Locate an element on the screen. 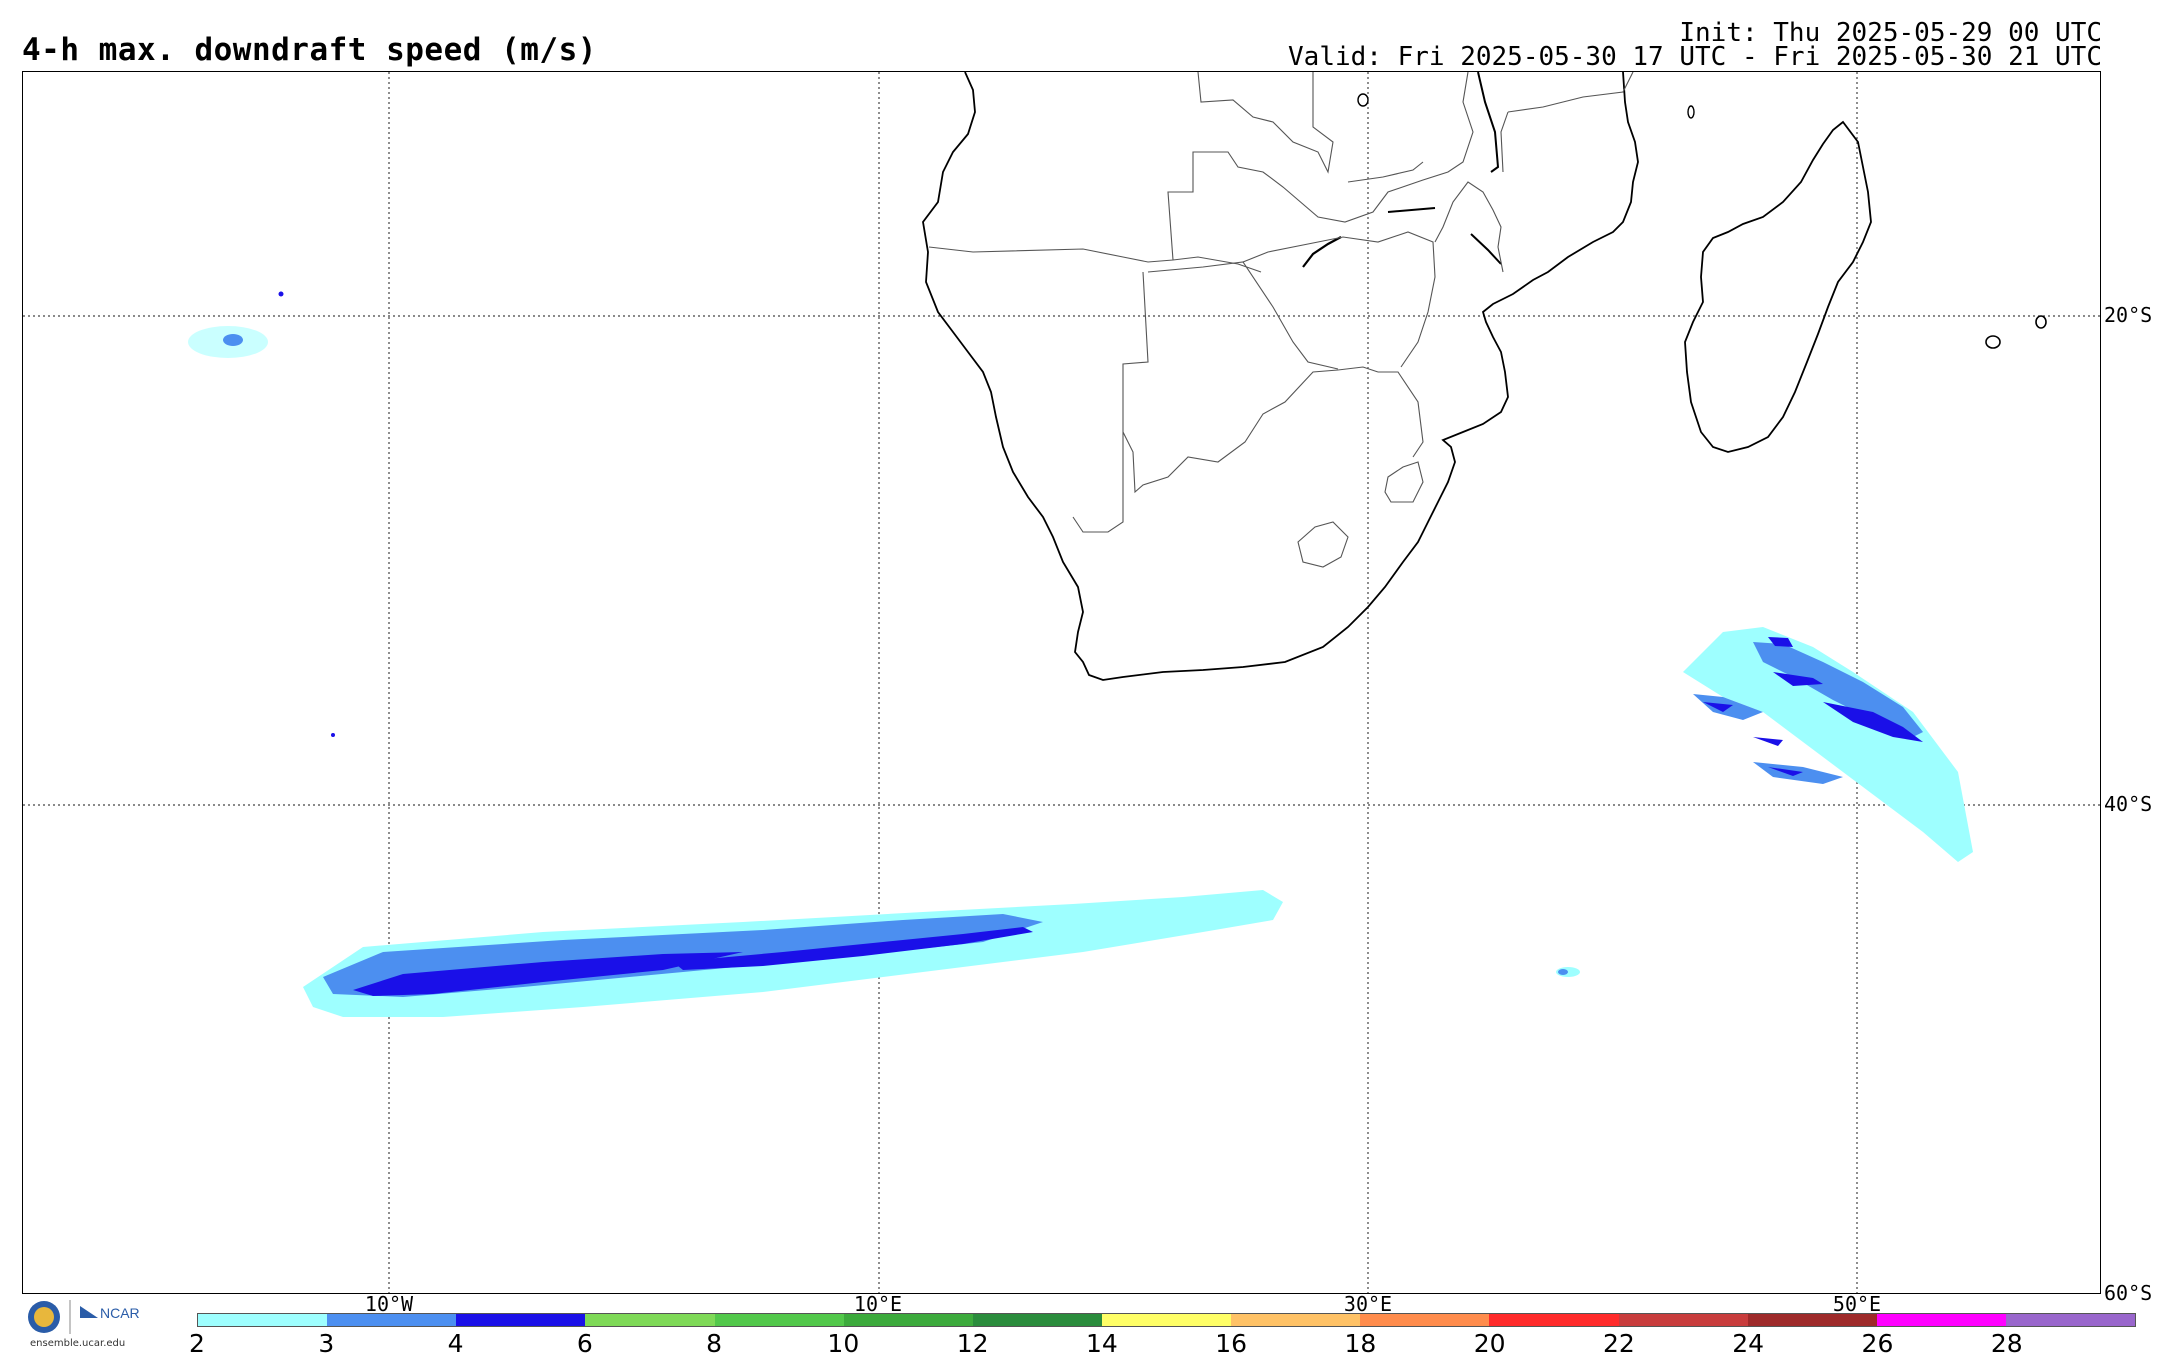 Image resolution: width=2160 pixels, height=1358 pixels. colorbar-tick-label: 6 is located at coordinates (584, 1343).